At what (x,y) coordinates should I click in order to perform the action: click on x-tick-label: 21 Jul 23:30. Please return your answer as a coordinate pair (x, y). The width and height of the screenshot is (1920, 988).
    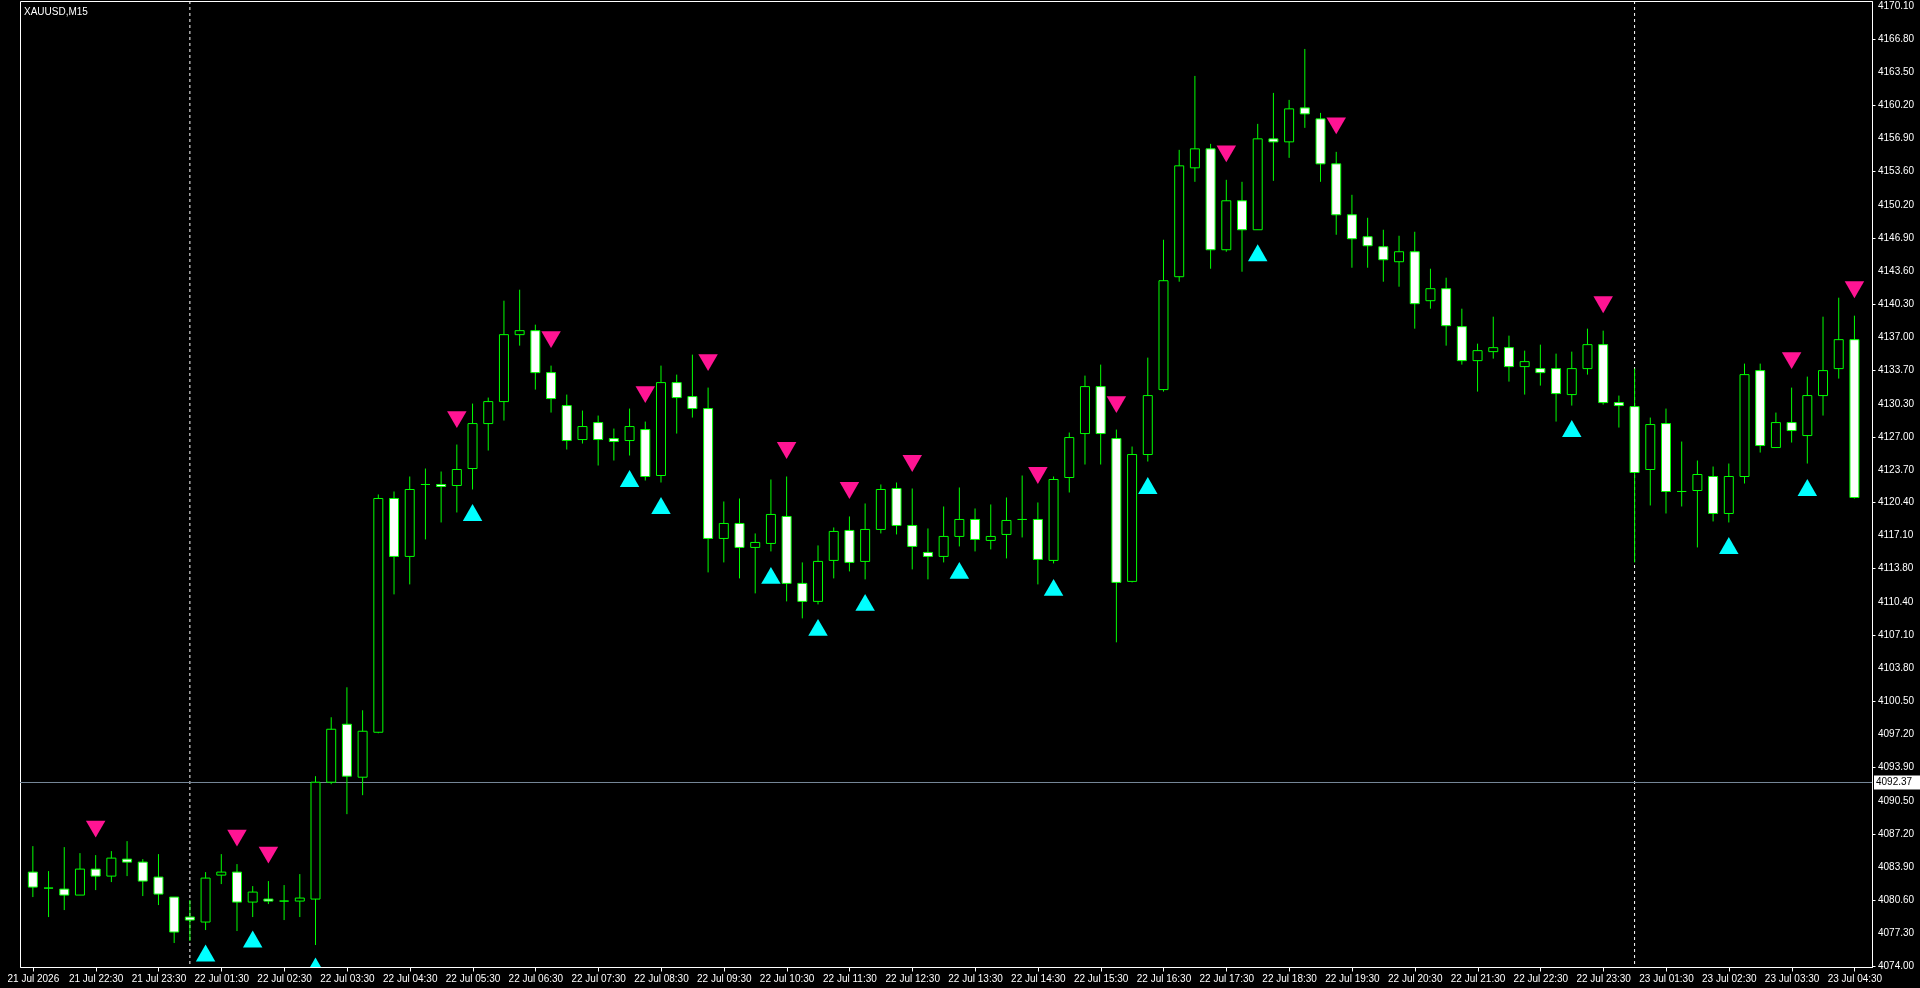
    Looking at the image, I should click on (159, 978).